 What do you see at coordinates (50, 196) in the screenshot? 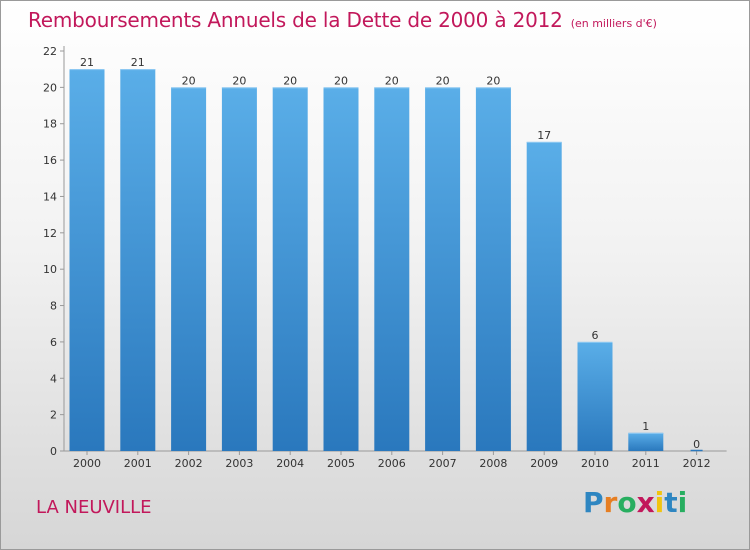
I see `y-tick-label: 14` at bounding box center [50, 196].